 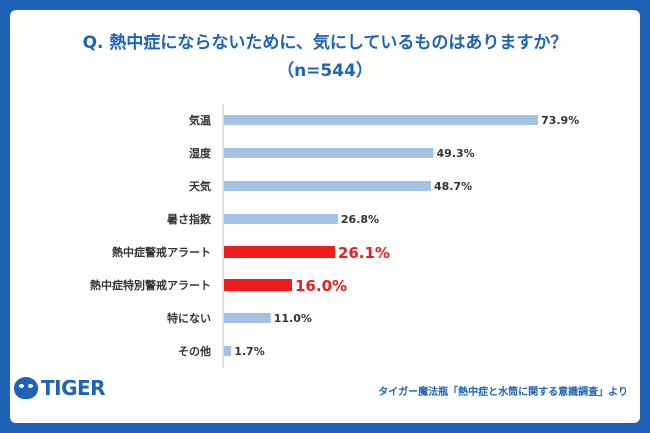 I want to click on value-label: 26.8%, so click(x=360, y=219).